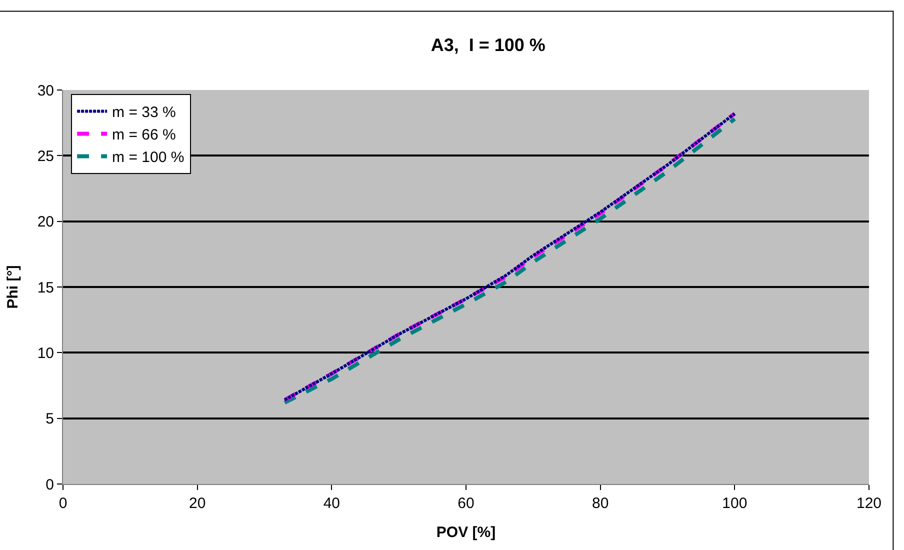 The image size is (904, 550). I want to click on x-tick-label: 100, so click(735, 503).